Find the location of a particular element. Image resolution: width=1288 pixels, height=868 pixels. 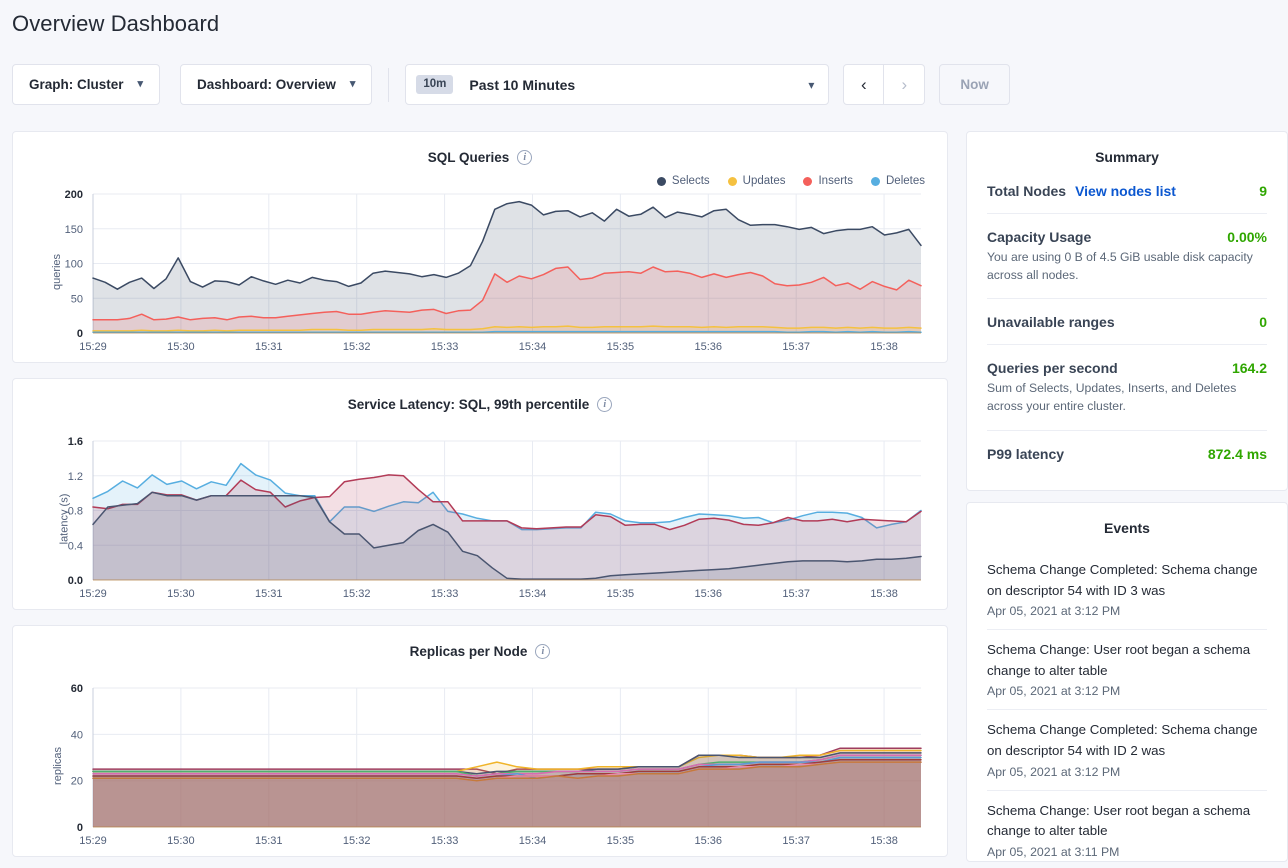

dashboard-selector-button: Dashboard: Overview ▾ is located at coordinates (276, 84).